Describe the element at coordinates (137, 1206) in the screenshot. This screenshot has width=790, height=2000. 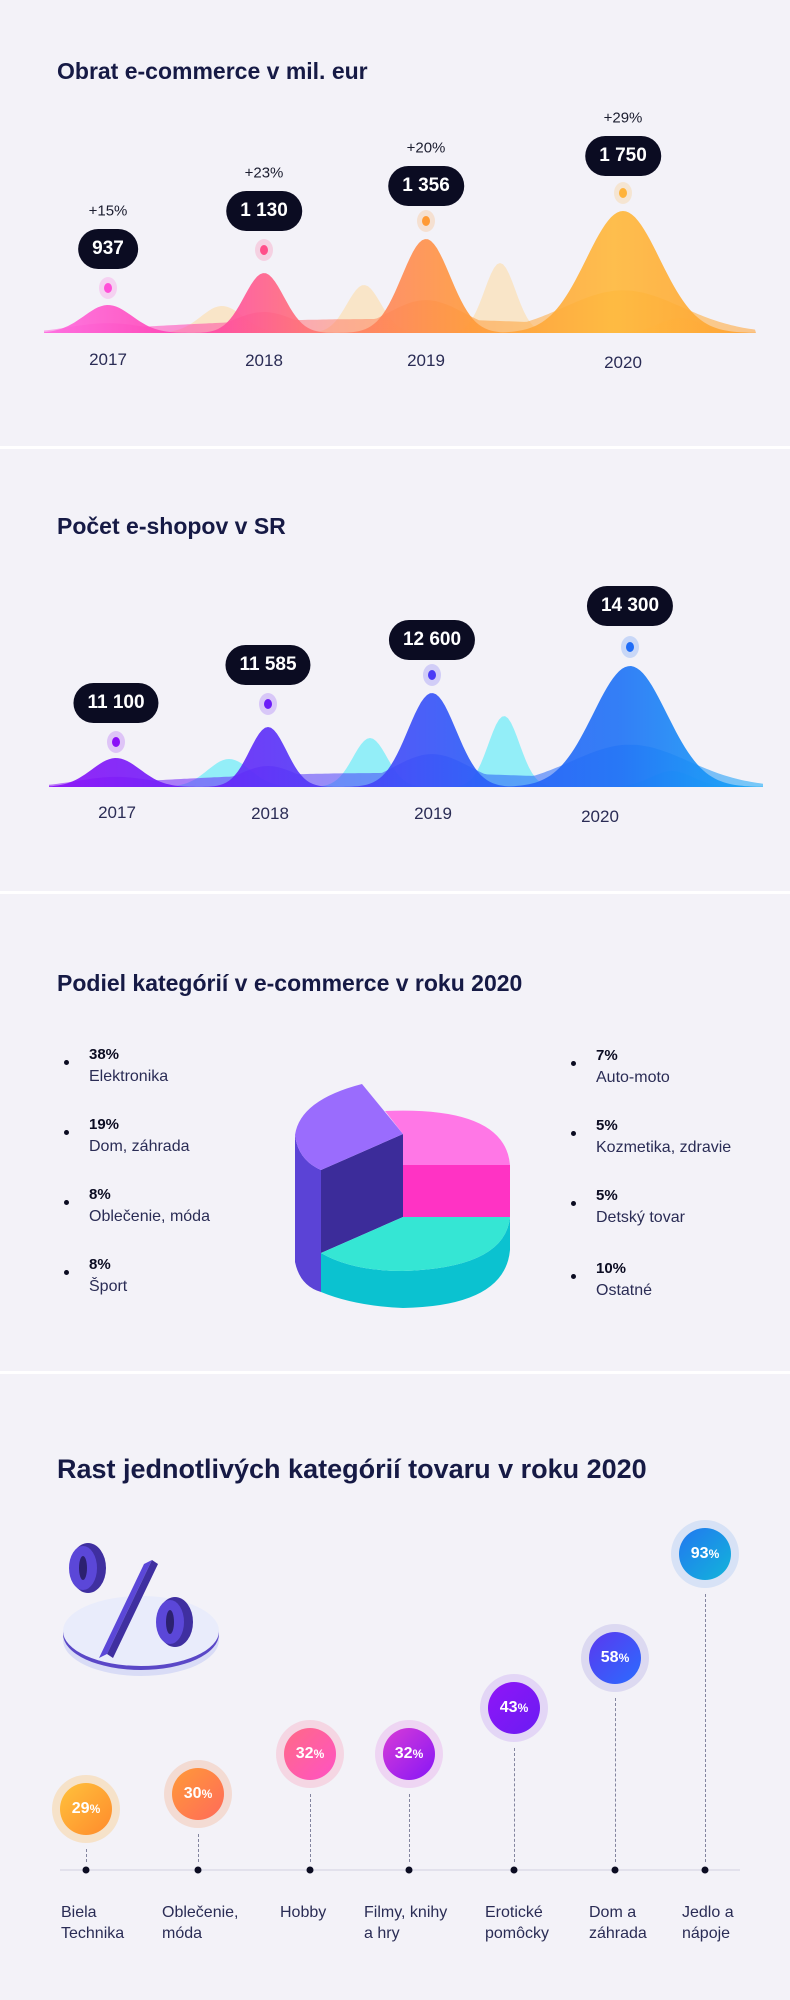
I see `legend-item: 8% Oblečenie, móda` at that location.